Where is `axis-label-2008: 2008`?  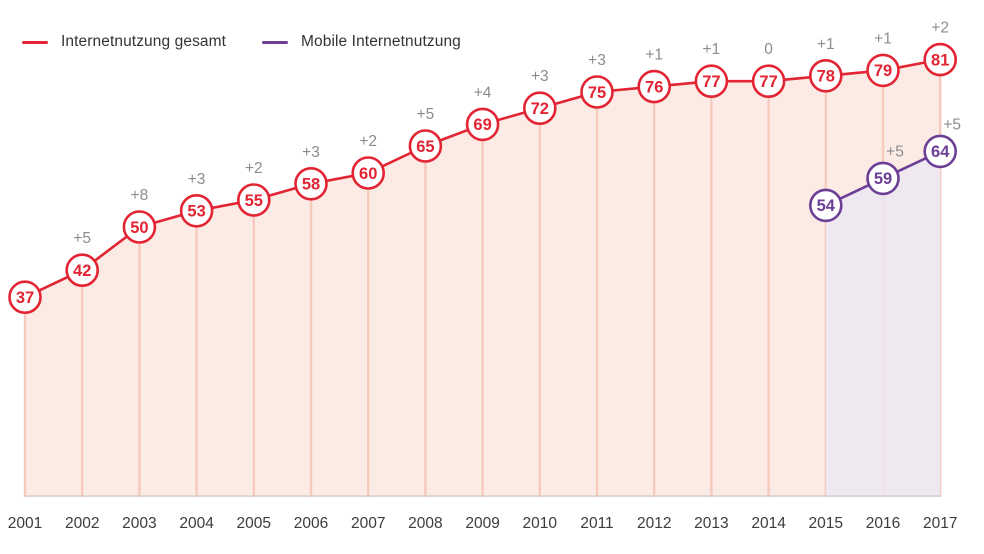
axis-label-2008: 2008 is located at coordinates (425, 523).